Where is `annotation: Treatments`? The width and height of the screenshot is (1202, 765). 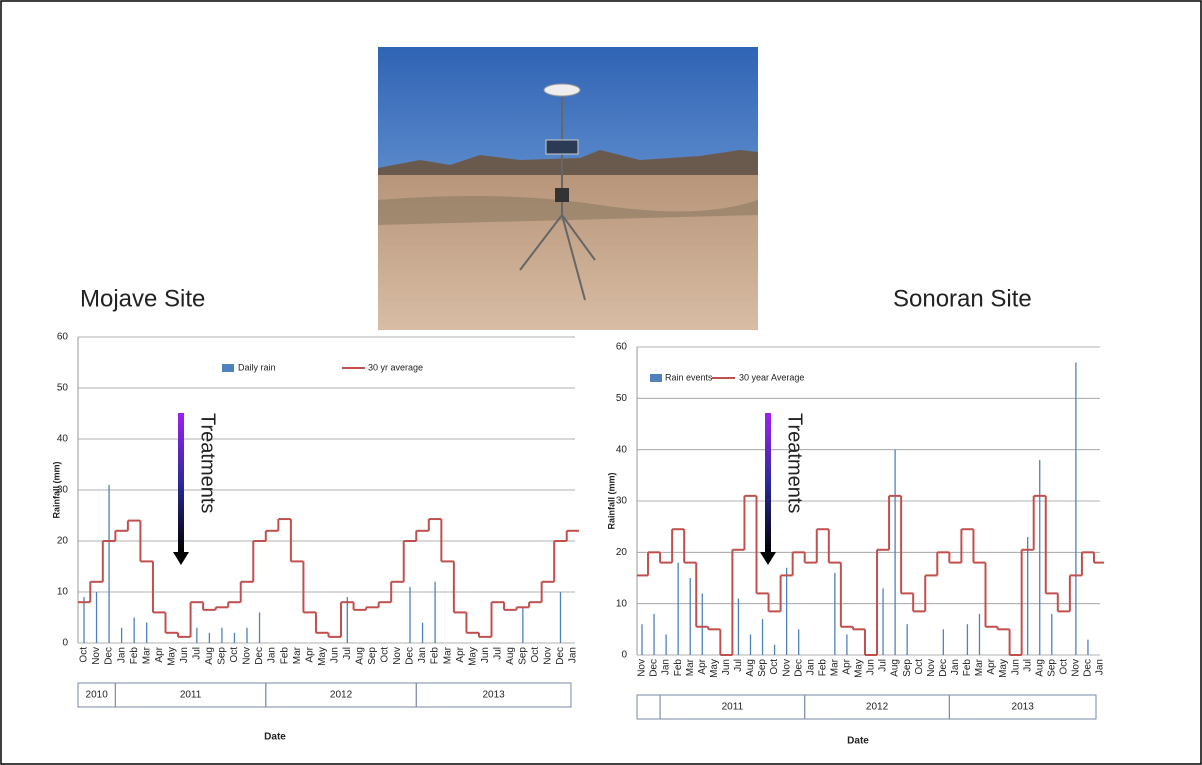 annotation: Treatments is located at coordinates (208, 463).